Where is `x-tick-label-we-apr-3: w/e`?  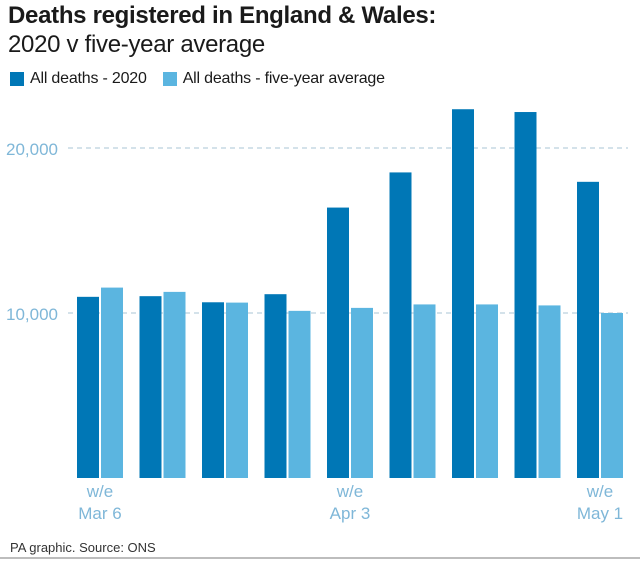 x-tick-label-we-apr-3: w/e is located at coordinates (349, 491).